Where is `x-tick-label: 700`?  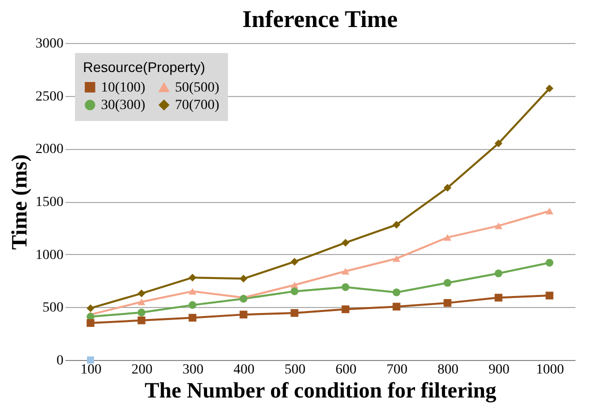
x-tick-label: 700 is located at coordinates (397, 370).